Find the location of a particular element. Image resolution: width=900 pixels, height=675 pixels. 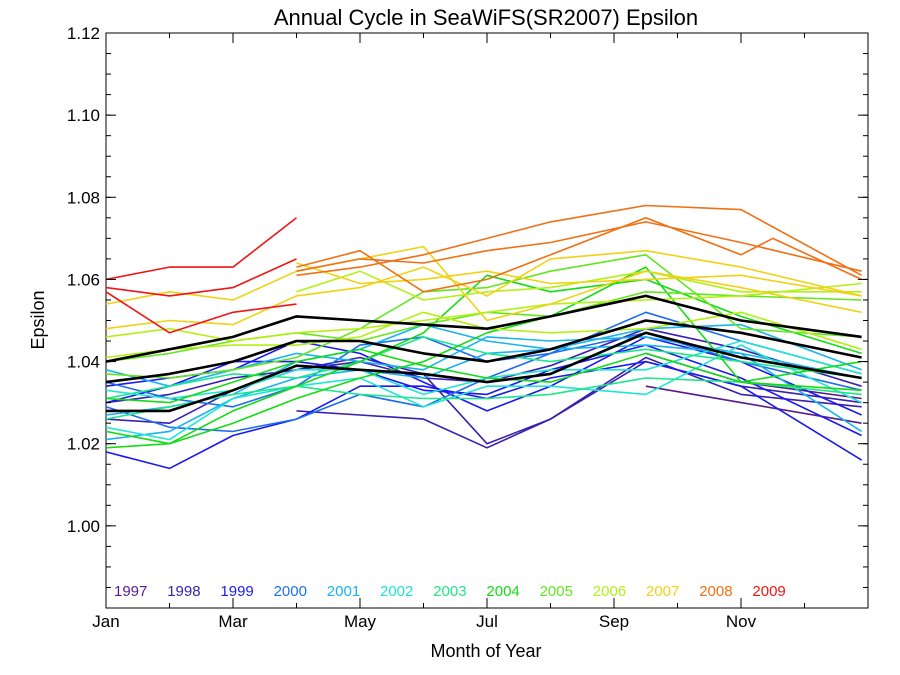

legend-entry-2008: 2008 is located at coordinates (715, 591).